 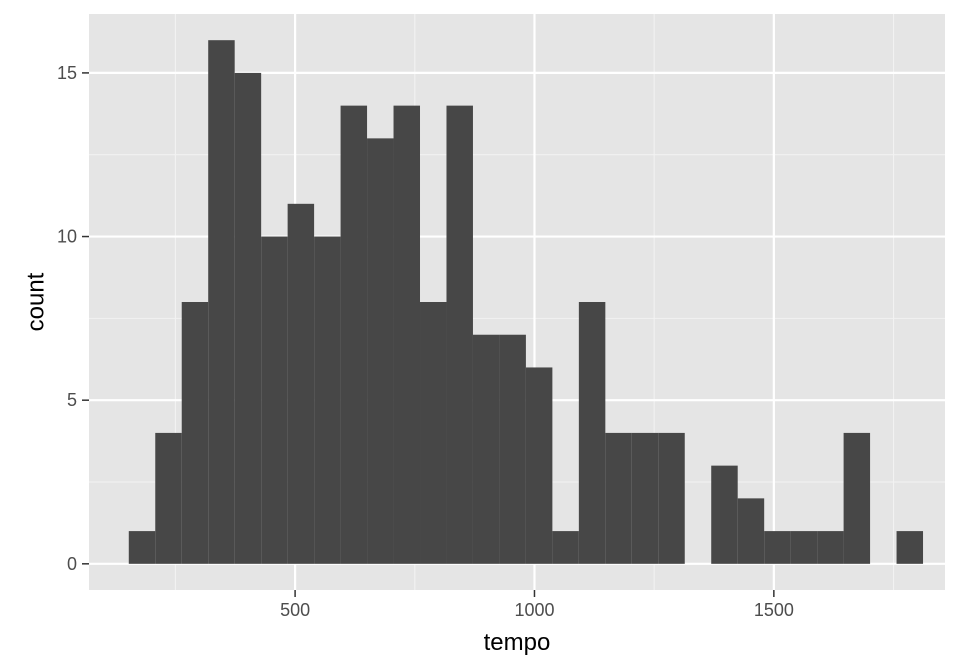 I want to click on x-axis: 500 1000 1500, so click(x=537, y=605).